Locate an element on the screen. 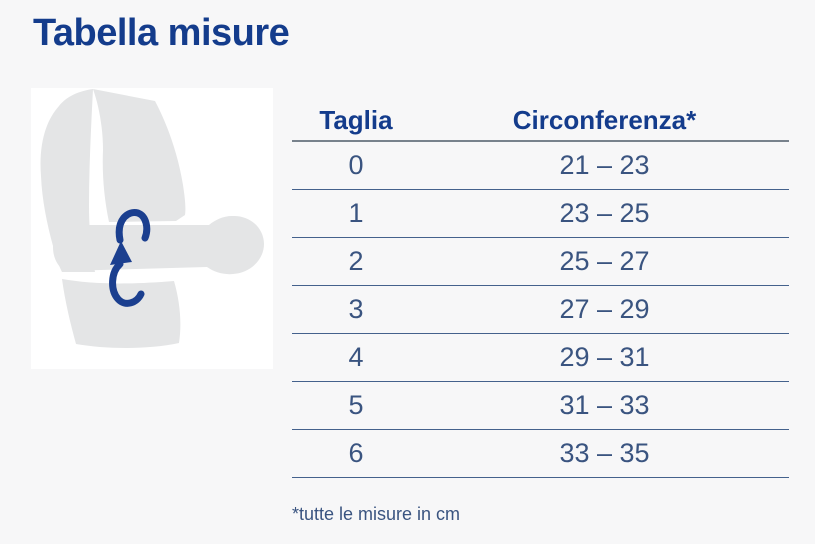 This screenshot has width=815, height=544. size-cell: 2 is located at coordinates (356, 261).